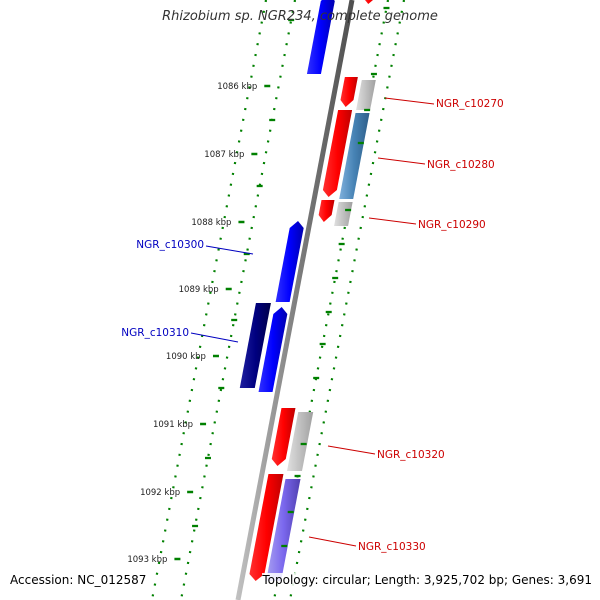 This screenshot has width=600, height=600. Describe the element at coordinates (452, 225) in the screenshot. I see `gene-label-NGR_c10290: NGR_c10290` at that location.